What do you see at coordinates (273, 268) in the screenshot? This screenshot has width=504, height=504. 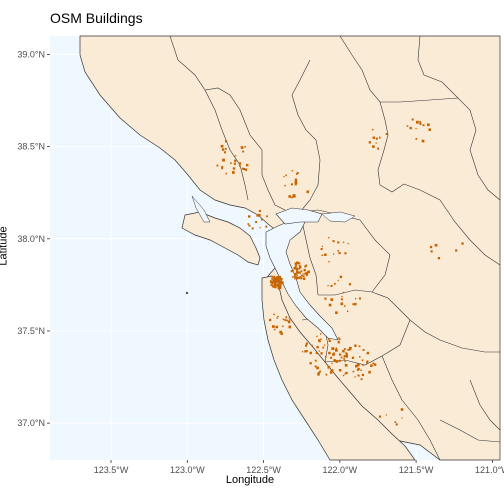 I see `bay-water` at bounding box center [273, 268].